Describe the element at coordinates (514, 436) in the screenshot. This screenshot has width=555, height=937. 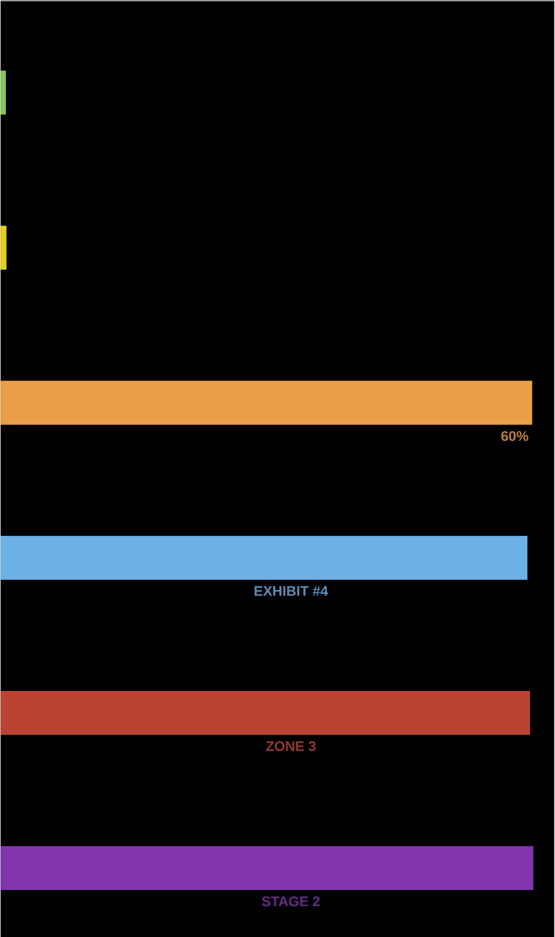
I see `annotation: 60%` at that location.